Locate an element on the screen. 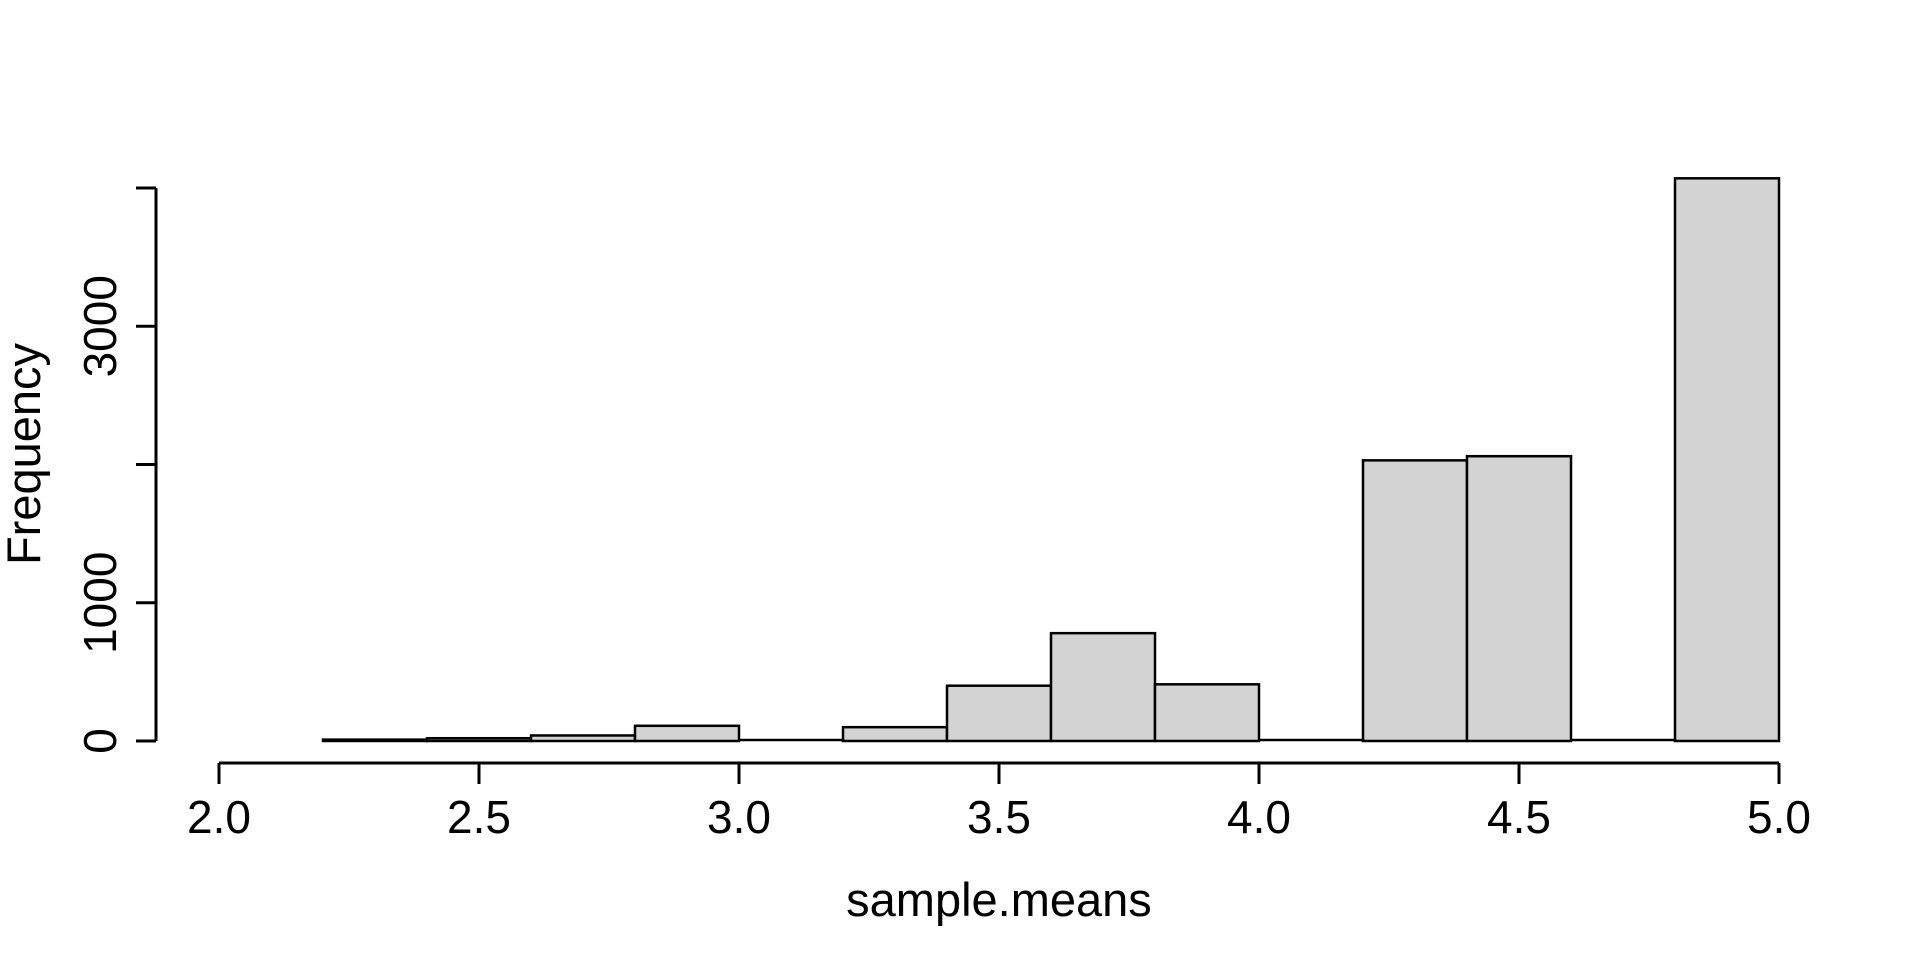 The height and width of the screenshot is (965, 1920). x-tick-label: 3.5 is located at coordinates (999, 817).